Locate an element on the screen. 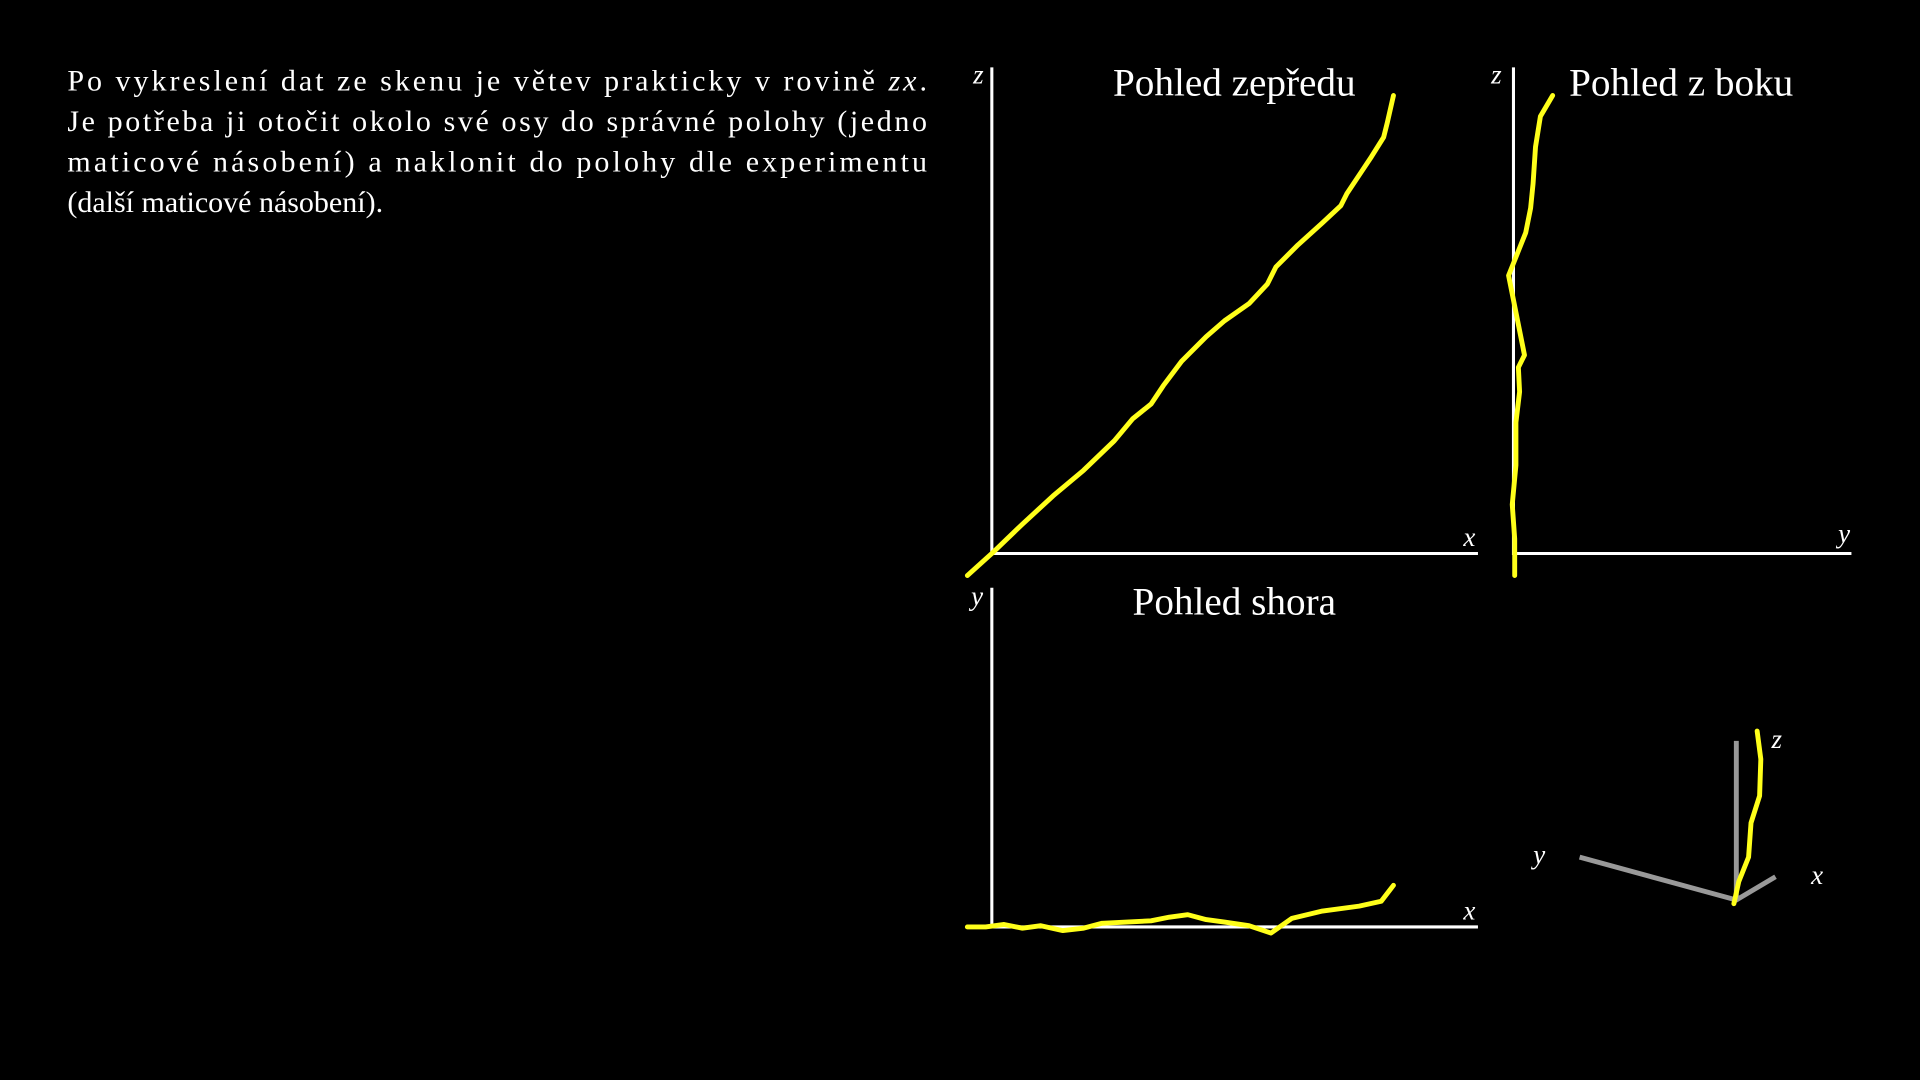 This screenshot has height=1080, width=1920. panel-title: Pohled z boku is located at coordinates (1681, 83).